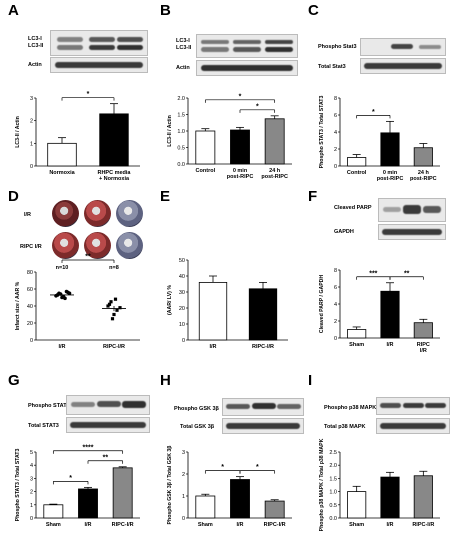  I want to click on panel-label-b: B, so click(165, 10).